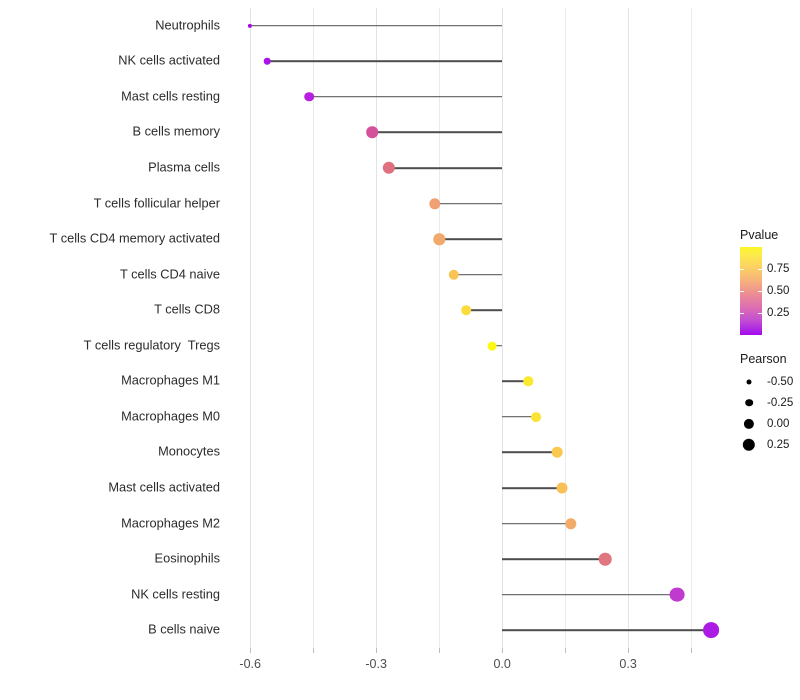  Describe the element at coordinates (187, 309) in the screenshot. I see `y-axis-tick-label: T cells CD8` at that location.